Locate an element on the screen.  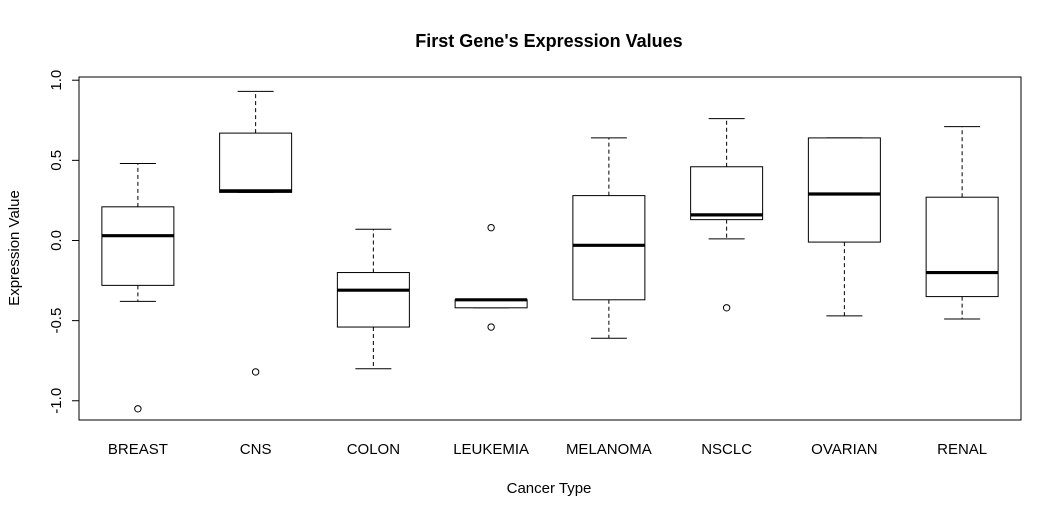
x-tick-label: MELANOMA is located at coordinates (609, 449).